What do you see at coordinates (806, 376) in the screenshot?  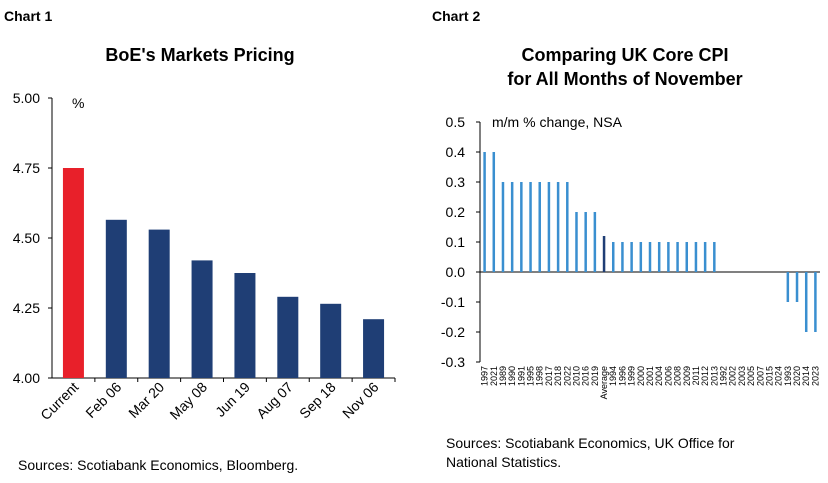 I see `chart2-x-tick-label: 2014` at bounding box center [806, 376].